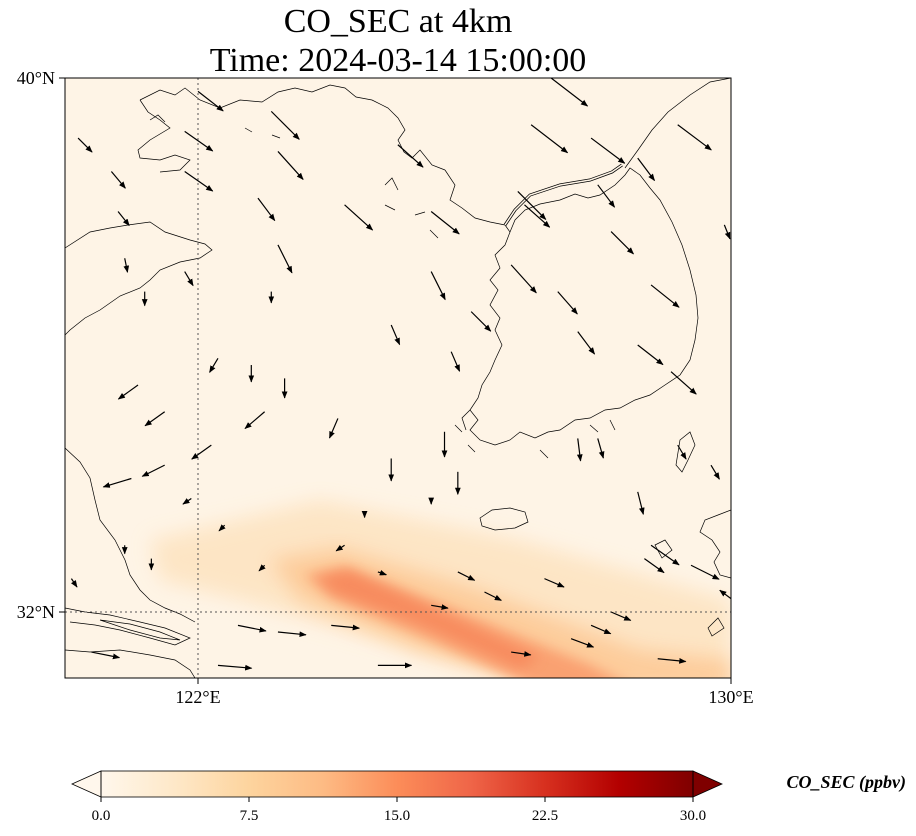 The width and height of the screenshot is (916, 836). What do you see at coordinates (397, 784) in the screenshot?
I see `colorbar-gradient` at bounding box center [397, 784].